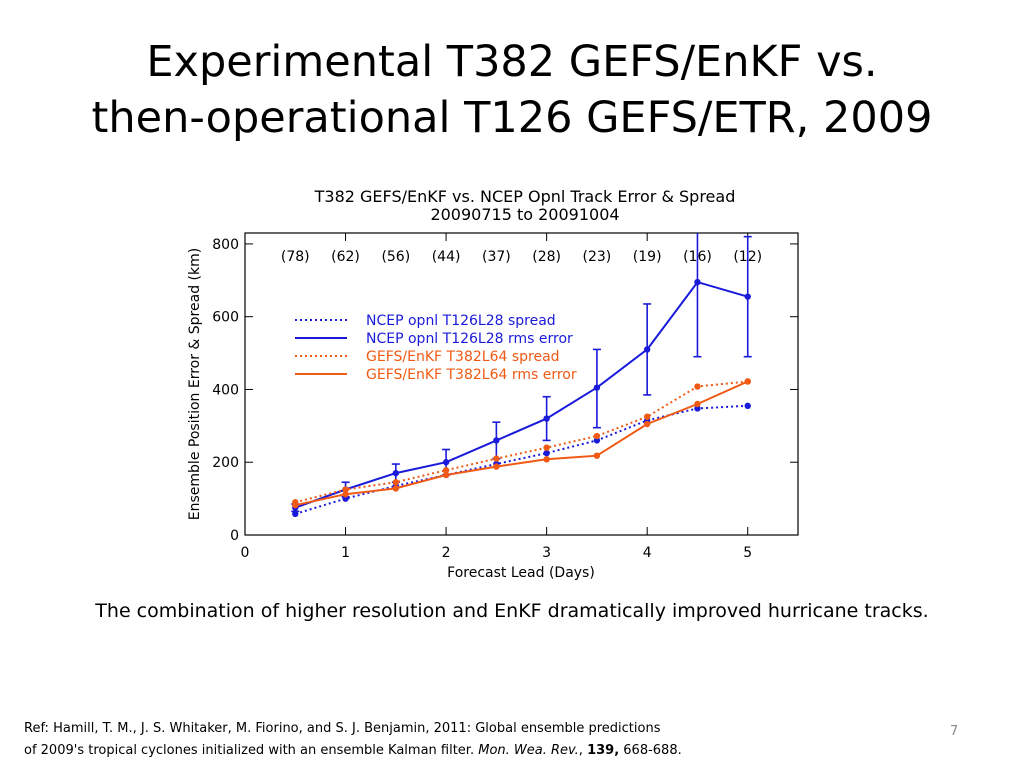 This screenshot has height=768, width=1024. Describe the element at coordinates (647, 257) in the screenshot. I see `sample-count-label: (19)` at that location.